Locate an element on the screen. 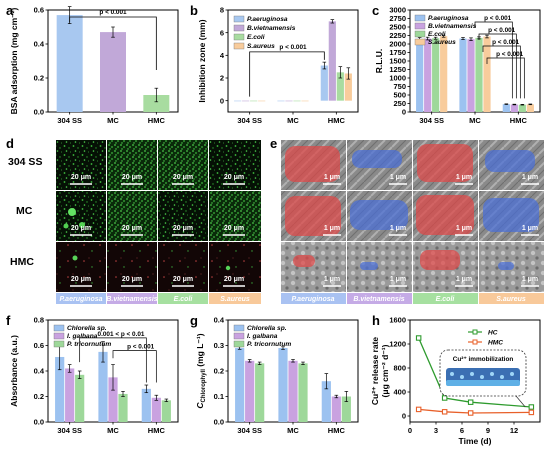 Image resolution: width=550 pixels, height=461 pixels. x-tick-label: 6 is located at coordinates (462, 430).